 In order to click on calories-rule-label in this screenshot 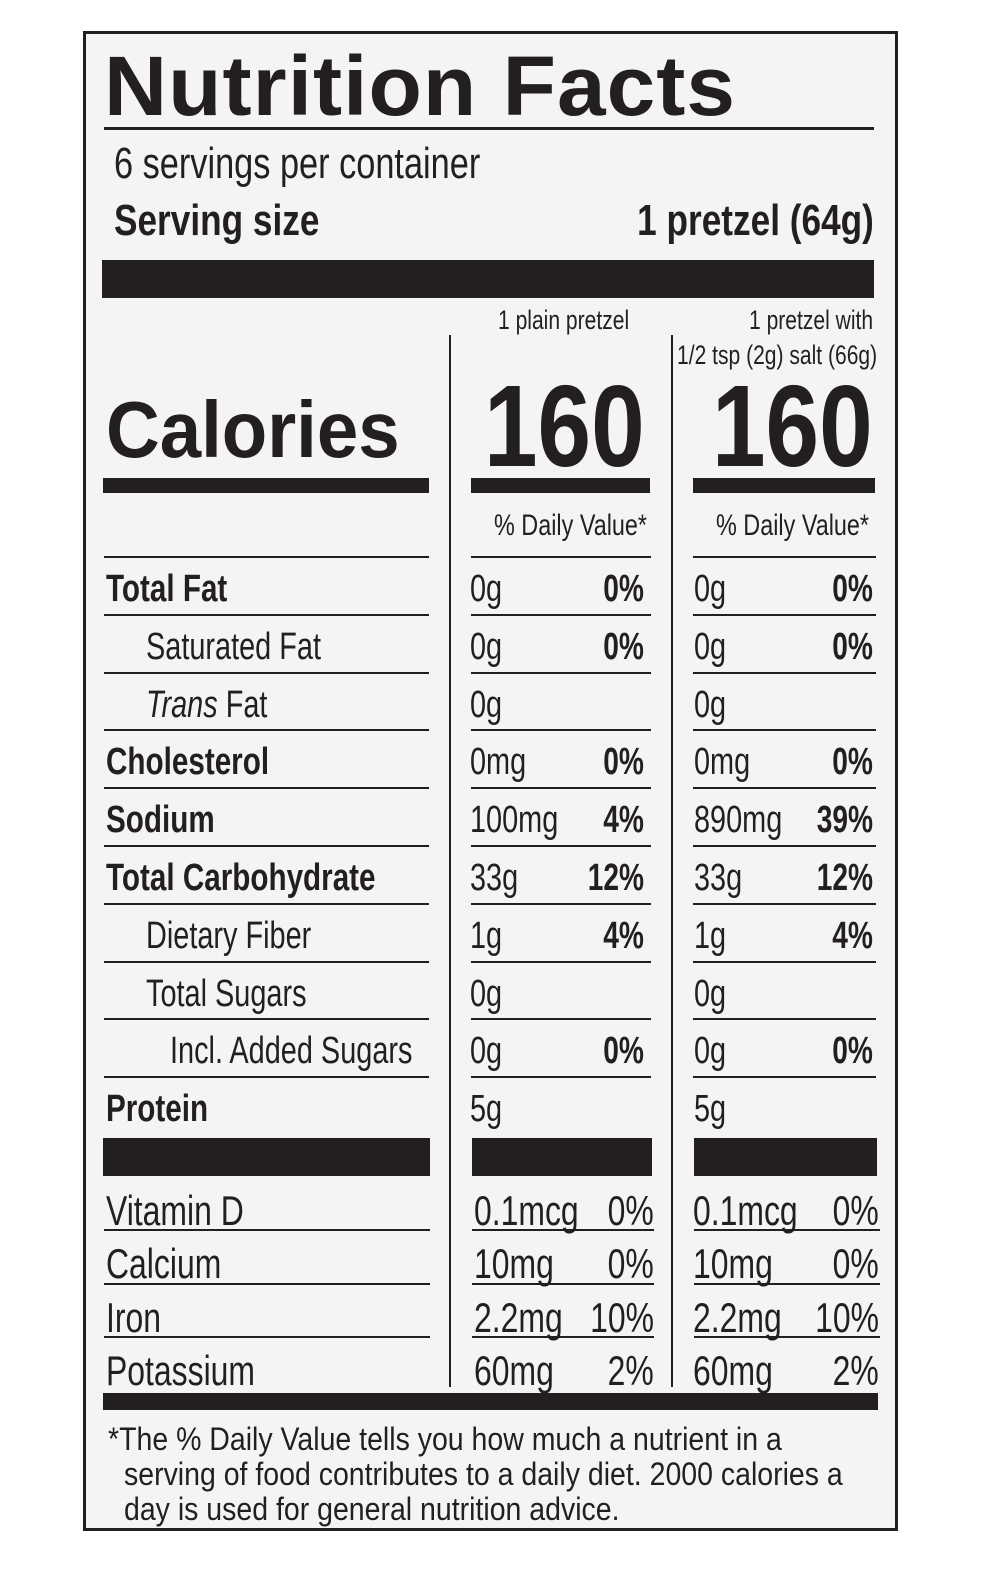, I will do `click(266, 485)`.